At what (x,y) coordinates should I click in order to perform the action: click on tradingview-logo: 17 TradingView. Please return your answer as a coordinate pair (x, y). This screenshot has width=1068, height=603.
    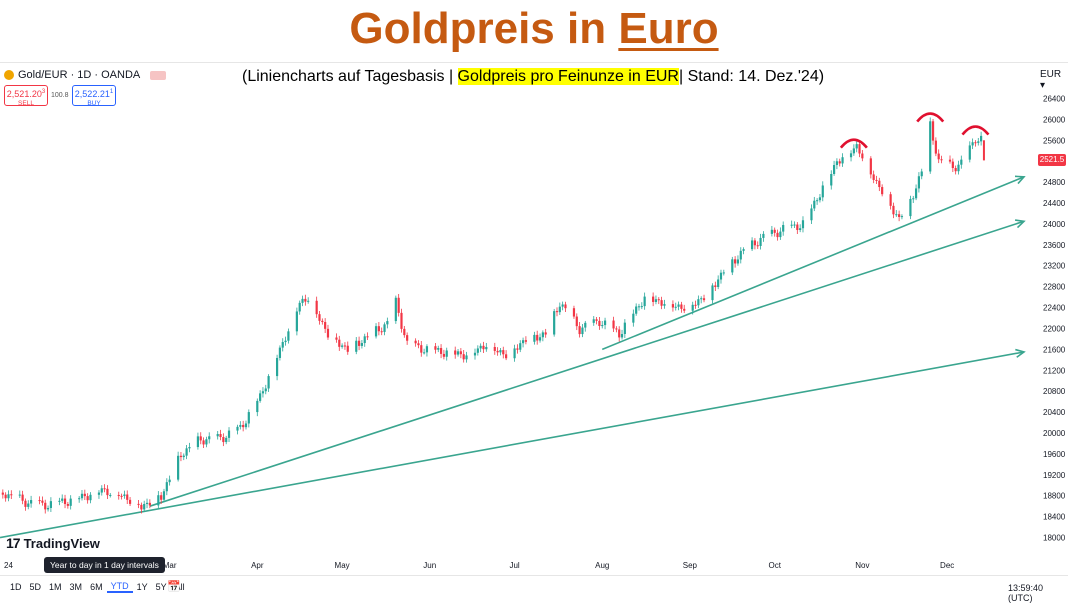
    Looking at the image, I should click on (53, 543).